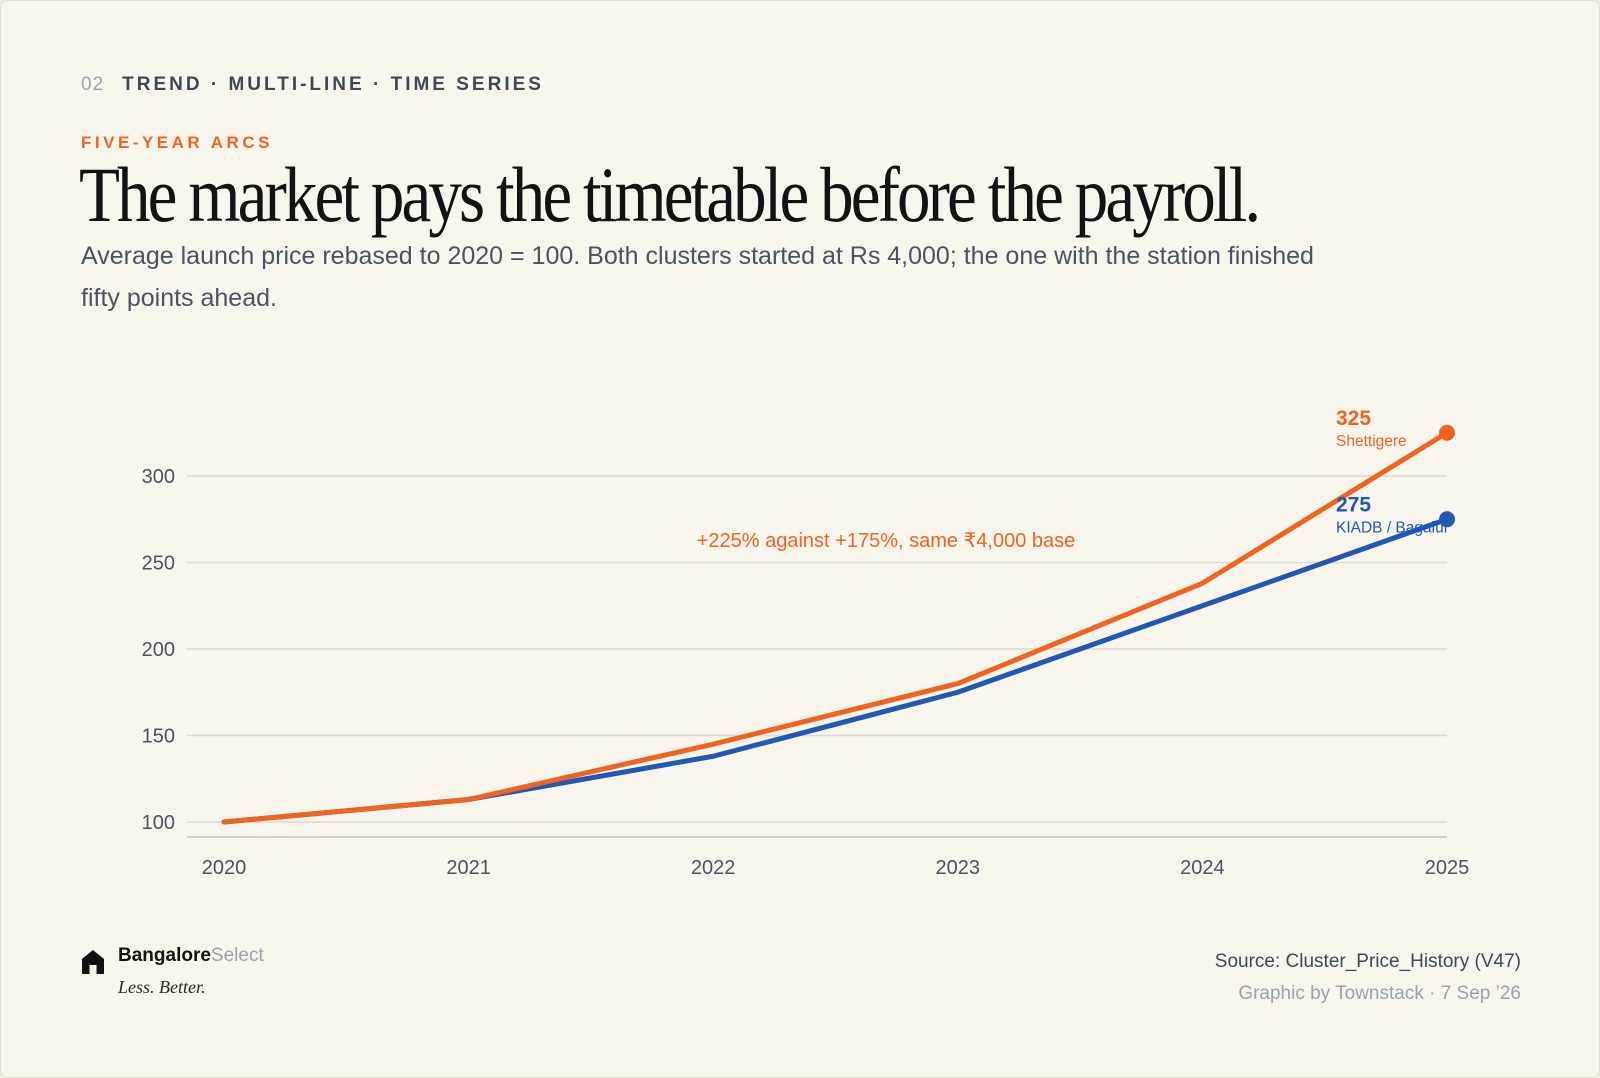 The height and width of the screenshot is (1078, 1600). What do you see at coordinates (164, 955) in the screenshot?
I see `brand-primary: Bangalore` at bounding box center [164, 955].